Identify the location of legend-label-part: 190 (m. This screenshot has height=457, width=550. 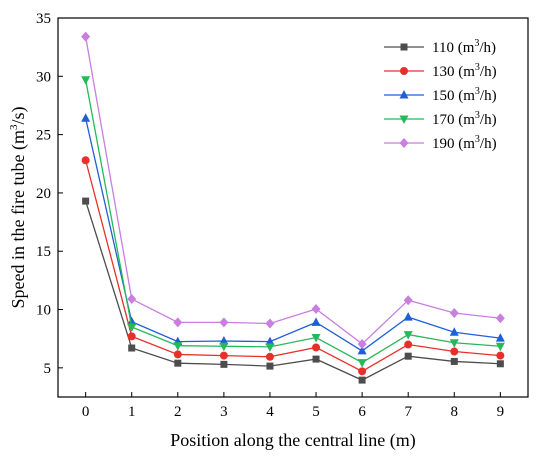
(453, 144).